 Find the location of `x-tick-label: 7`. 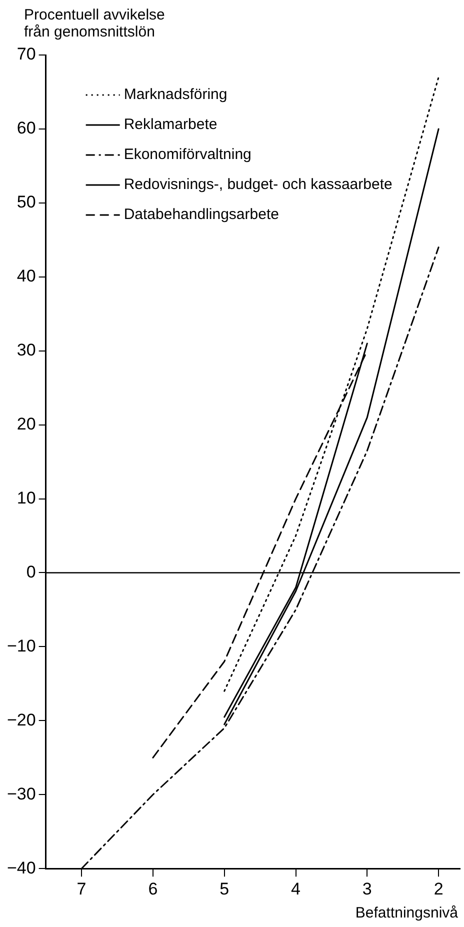

x-tick-label: 7 is located at coordinates (81, 888).